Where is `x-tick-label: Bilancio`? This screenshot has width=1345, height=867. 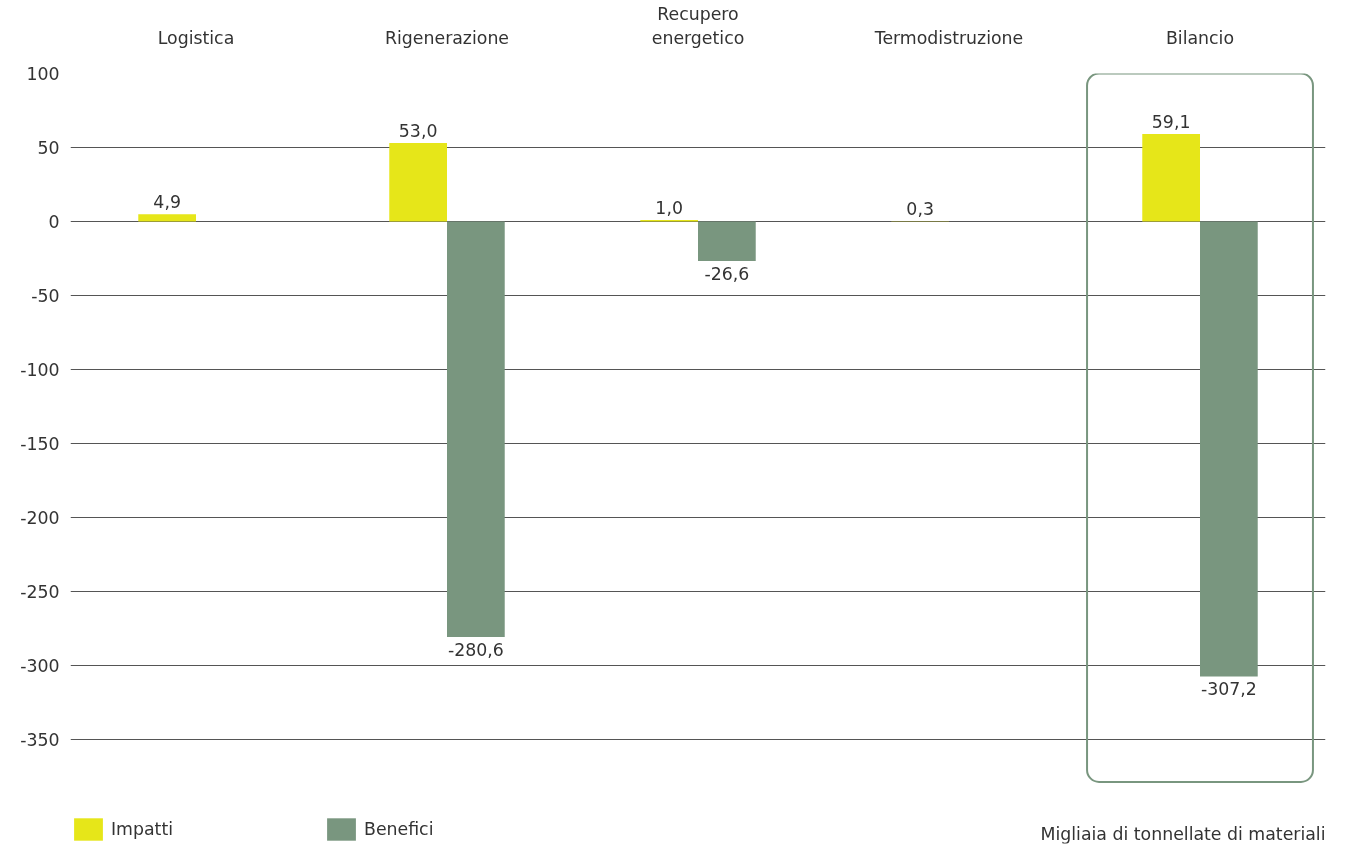 x-tick-label: Bilancio is located at coordinates (1200, 37).